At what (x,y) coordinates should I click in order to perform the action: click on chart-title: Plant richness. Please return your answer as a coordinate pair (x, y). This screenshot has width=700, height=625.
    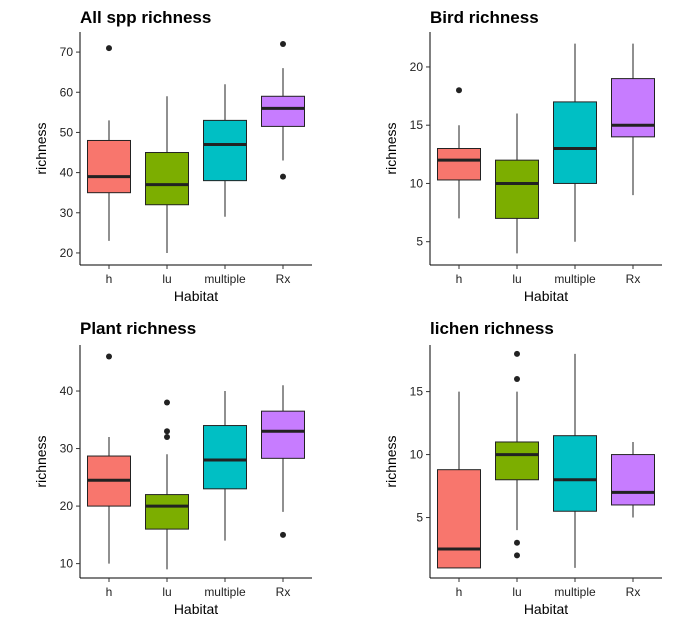
    Looking at the image, I should click on (138, 328).